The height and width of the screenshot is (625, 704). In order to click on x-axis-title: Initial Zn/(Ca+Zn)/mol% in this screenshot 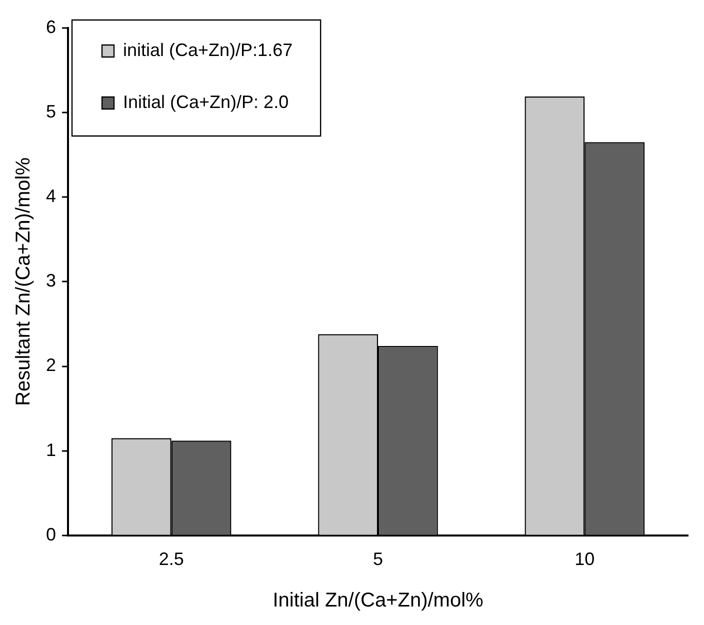, I will do `click(378, 601)`.